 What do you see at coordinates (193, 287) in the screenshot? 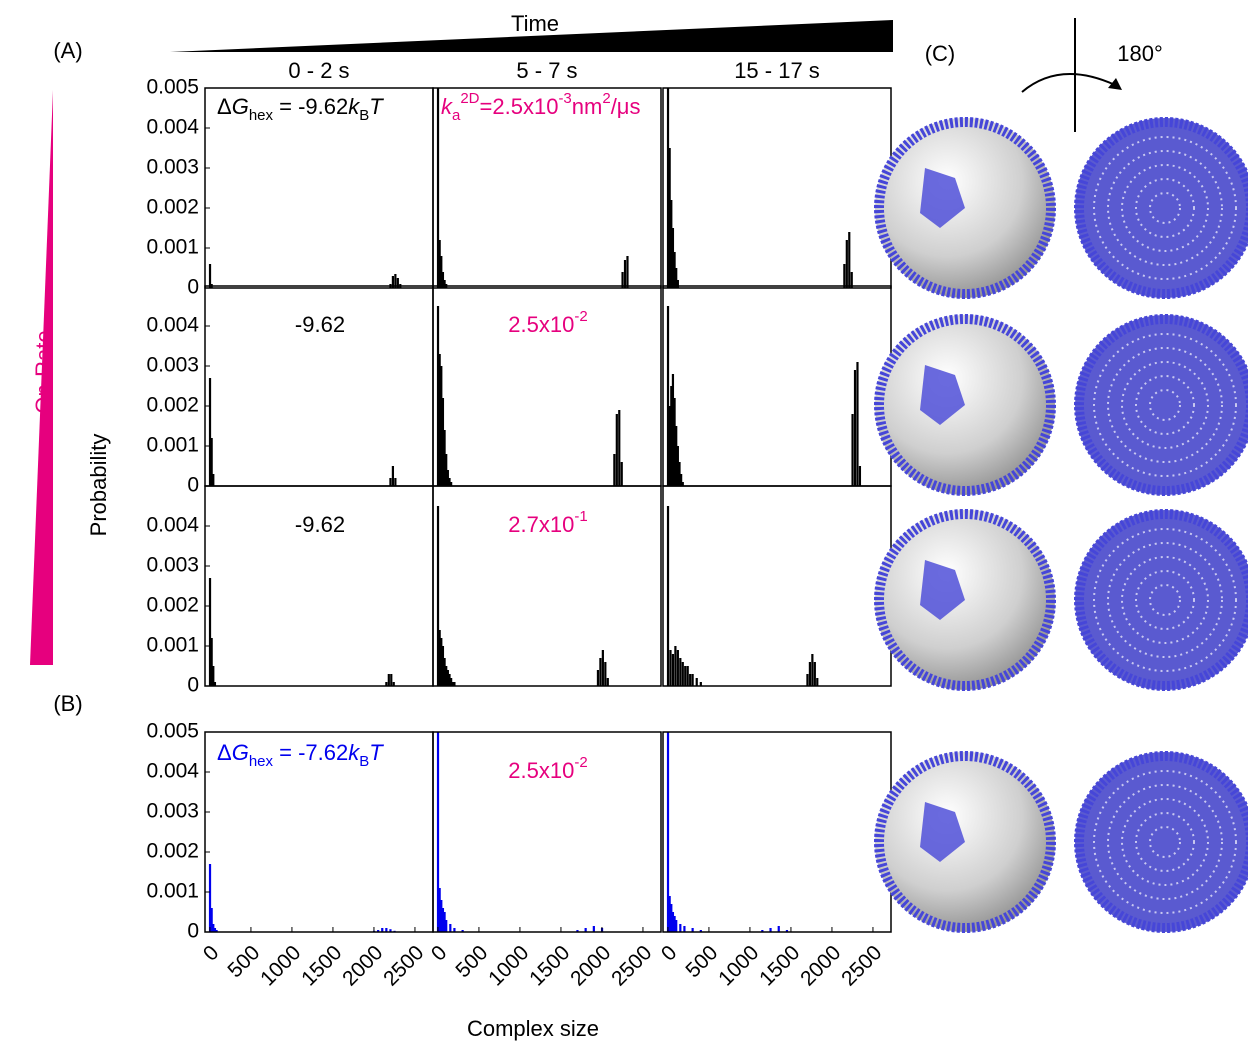
I see `y-tick-label: 0` at bounding box center [193, 287].